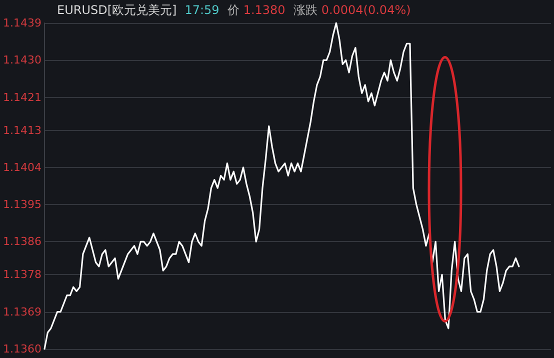  I want to click on text: 涨跌, so click(305, 10).